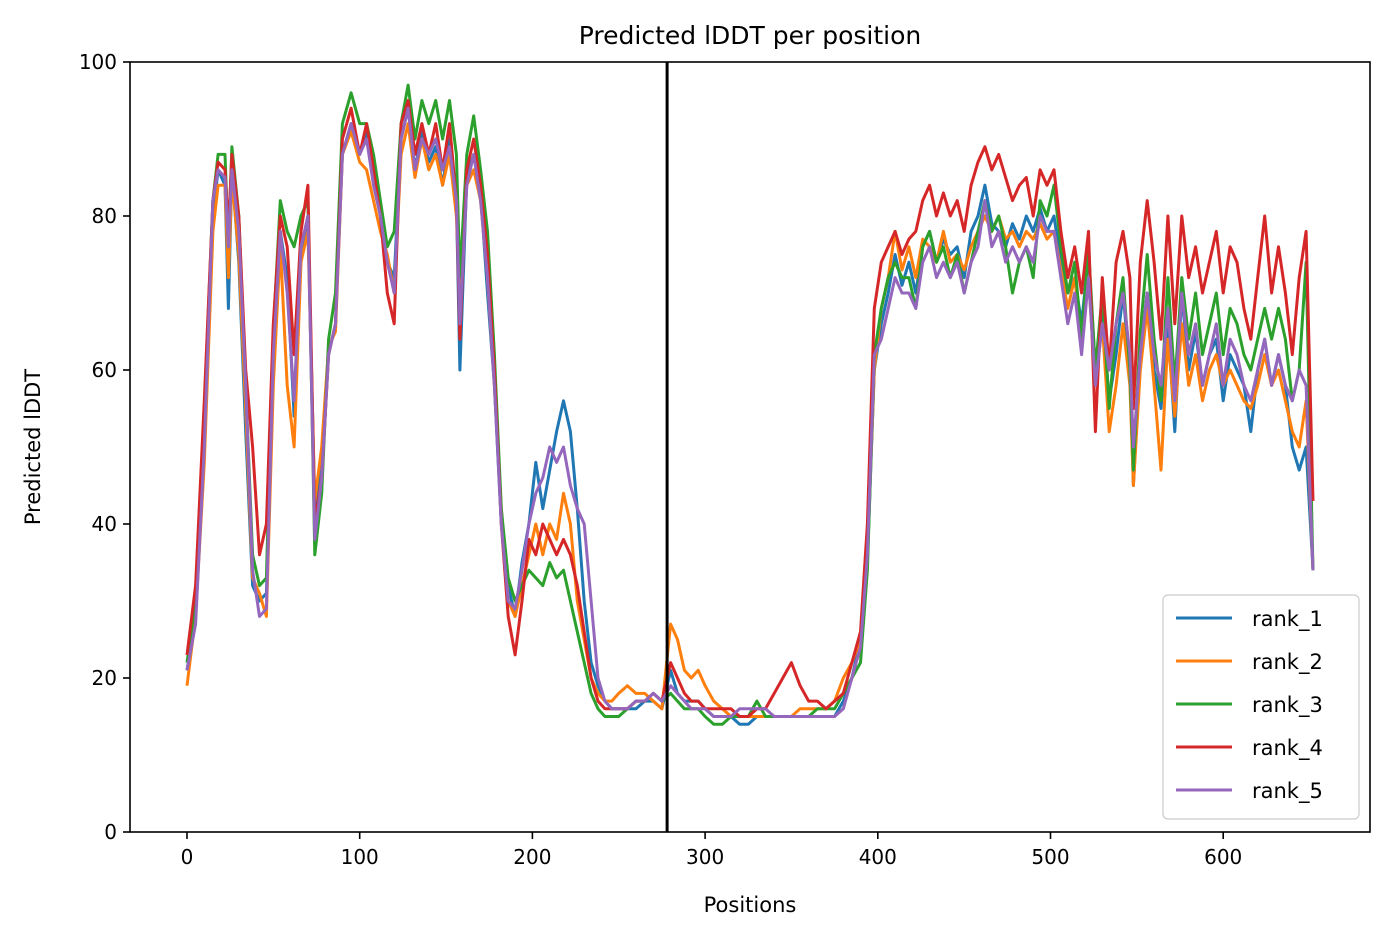  I want to click on y-axis: 0 20 40 60 80 100, so click(104, 447).